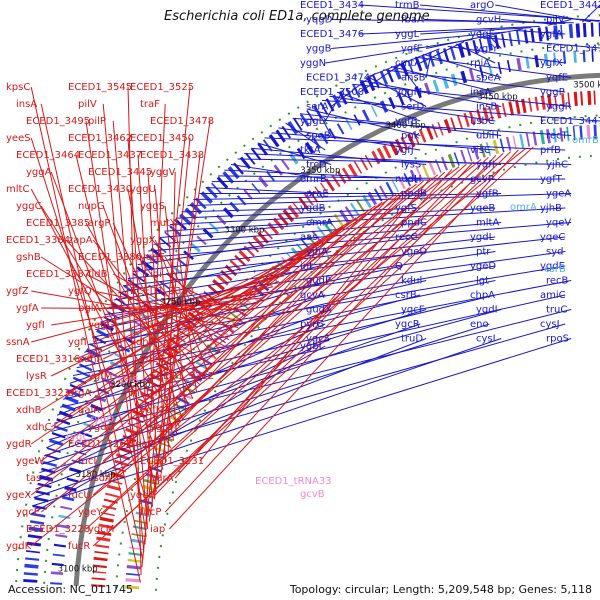  I want to click on gene-label: yqfE, so click(557, 78).